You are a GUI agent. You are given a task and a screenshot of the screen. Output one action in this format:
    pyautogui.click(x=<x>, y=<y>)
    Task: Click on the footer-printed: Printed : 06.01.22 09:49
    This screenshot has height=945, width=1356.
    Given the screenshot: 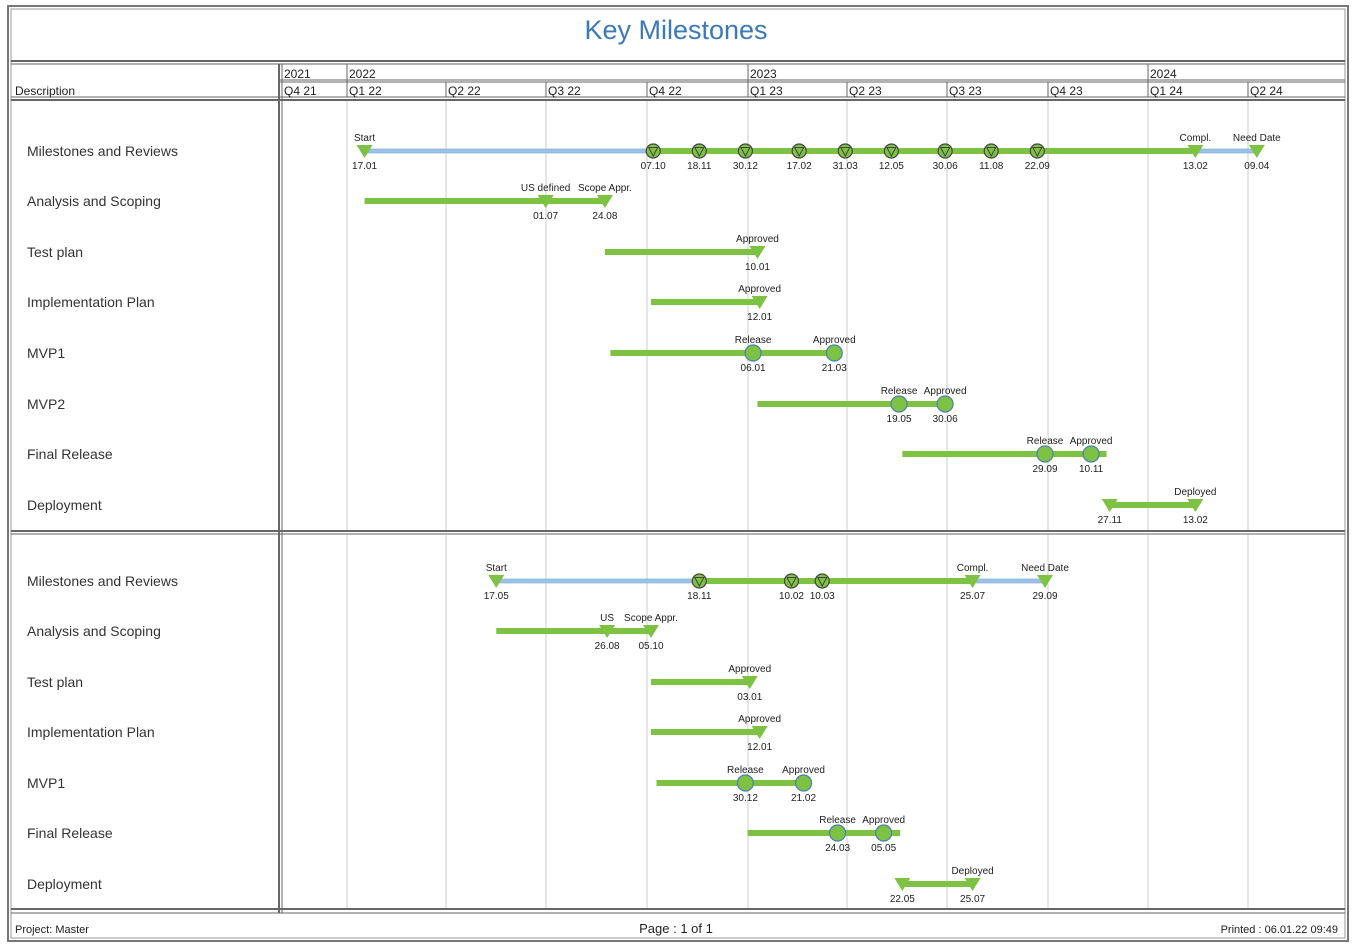 What is the action you would take?
    pyautogui.click(x=1279, y=930)
    